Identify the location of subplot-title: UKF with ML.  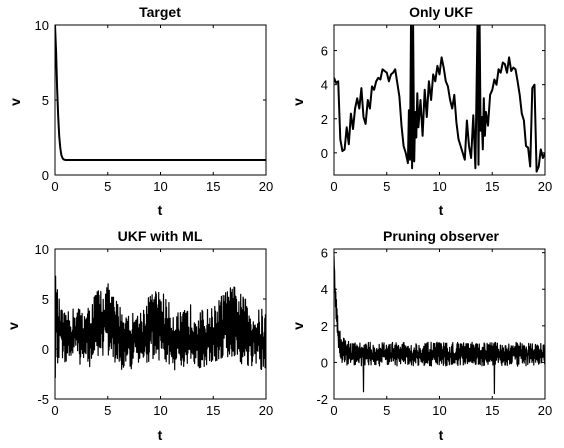
(160, 236).